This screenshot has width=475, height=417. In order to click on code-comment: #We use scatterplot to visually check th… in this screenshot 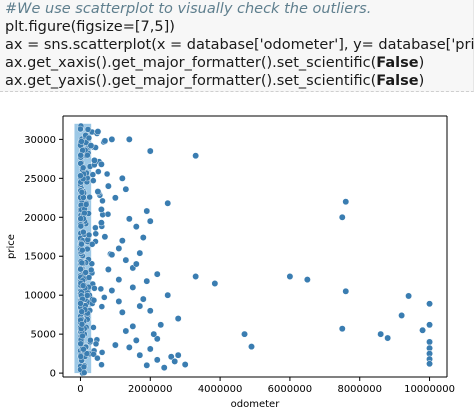, I will do `click(188, 9)`.